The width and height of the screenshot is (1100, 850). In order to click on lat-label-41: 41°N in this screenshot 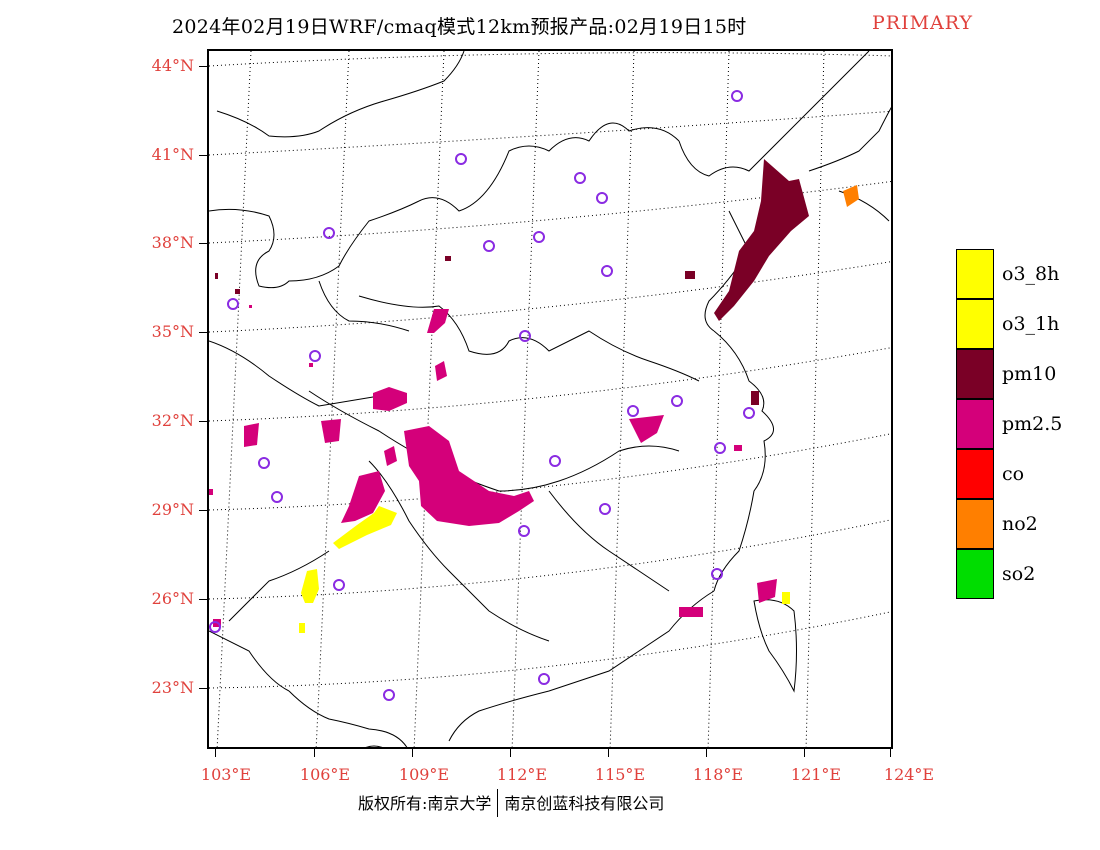, I will do `click(172, 154)`.